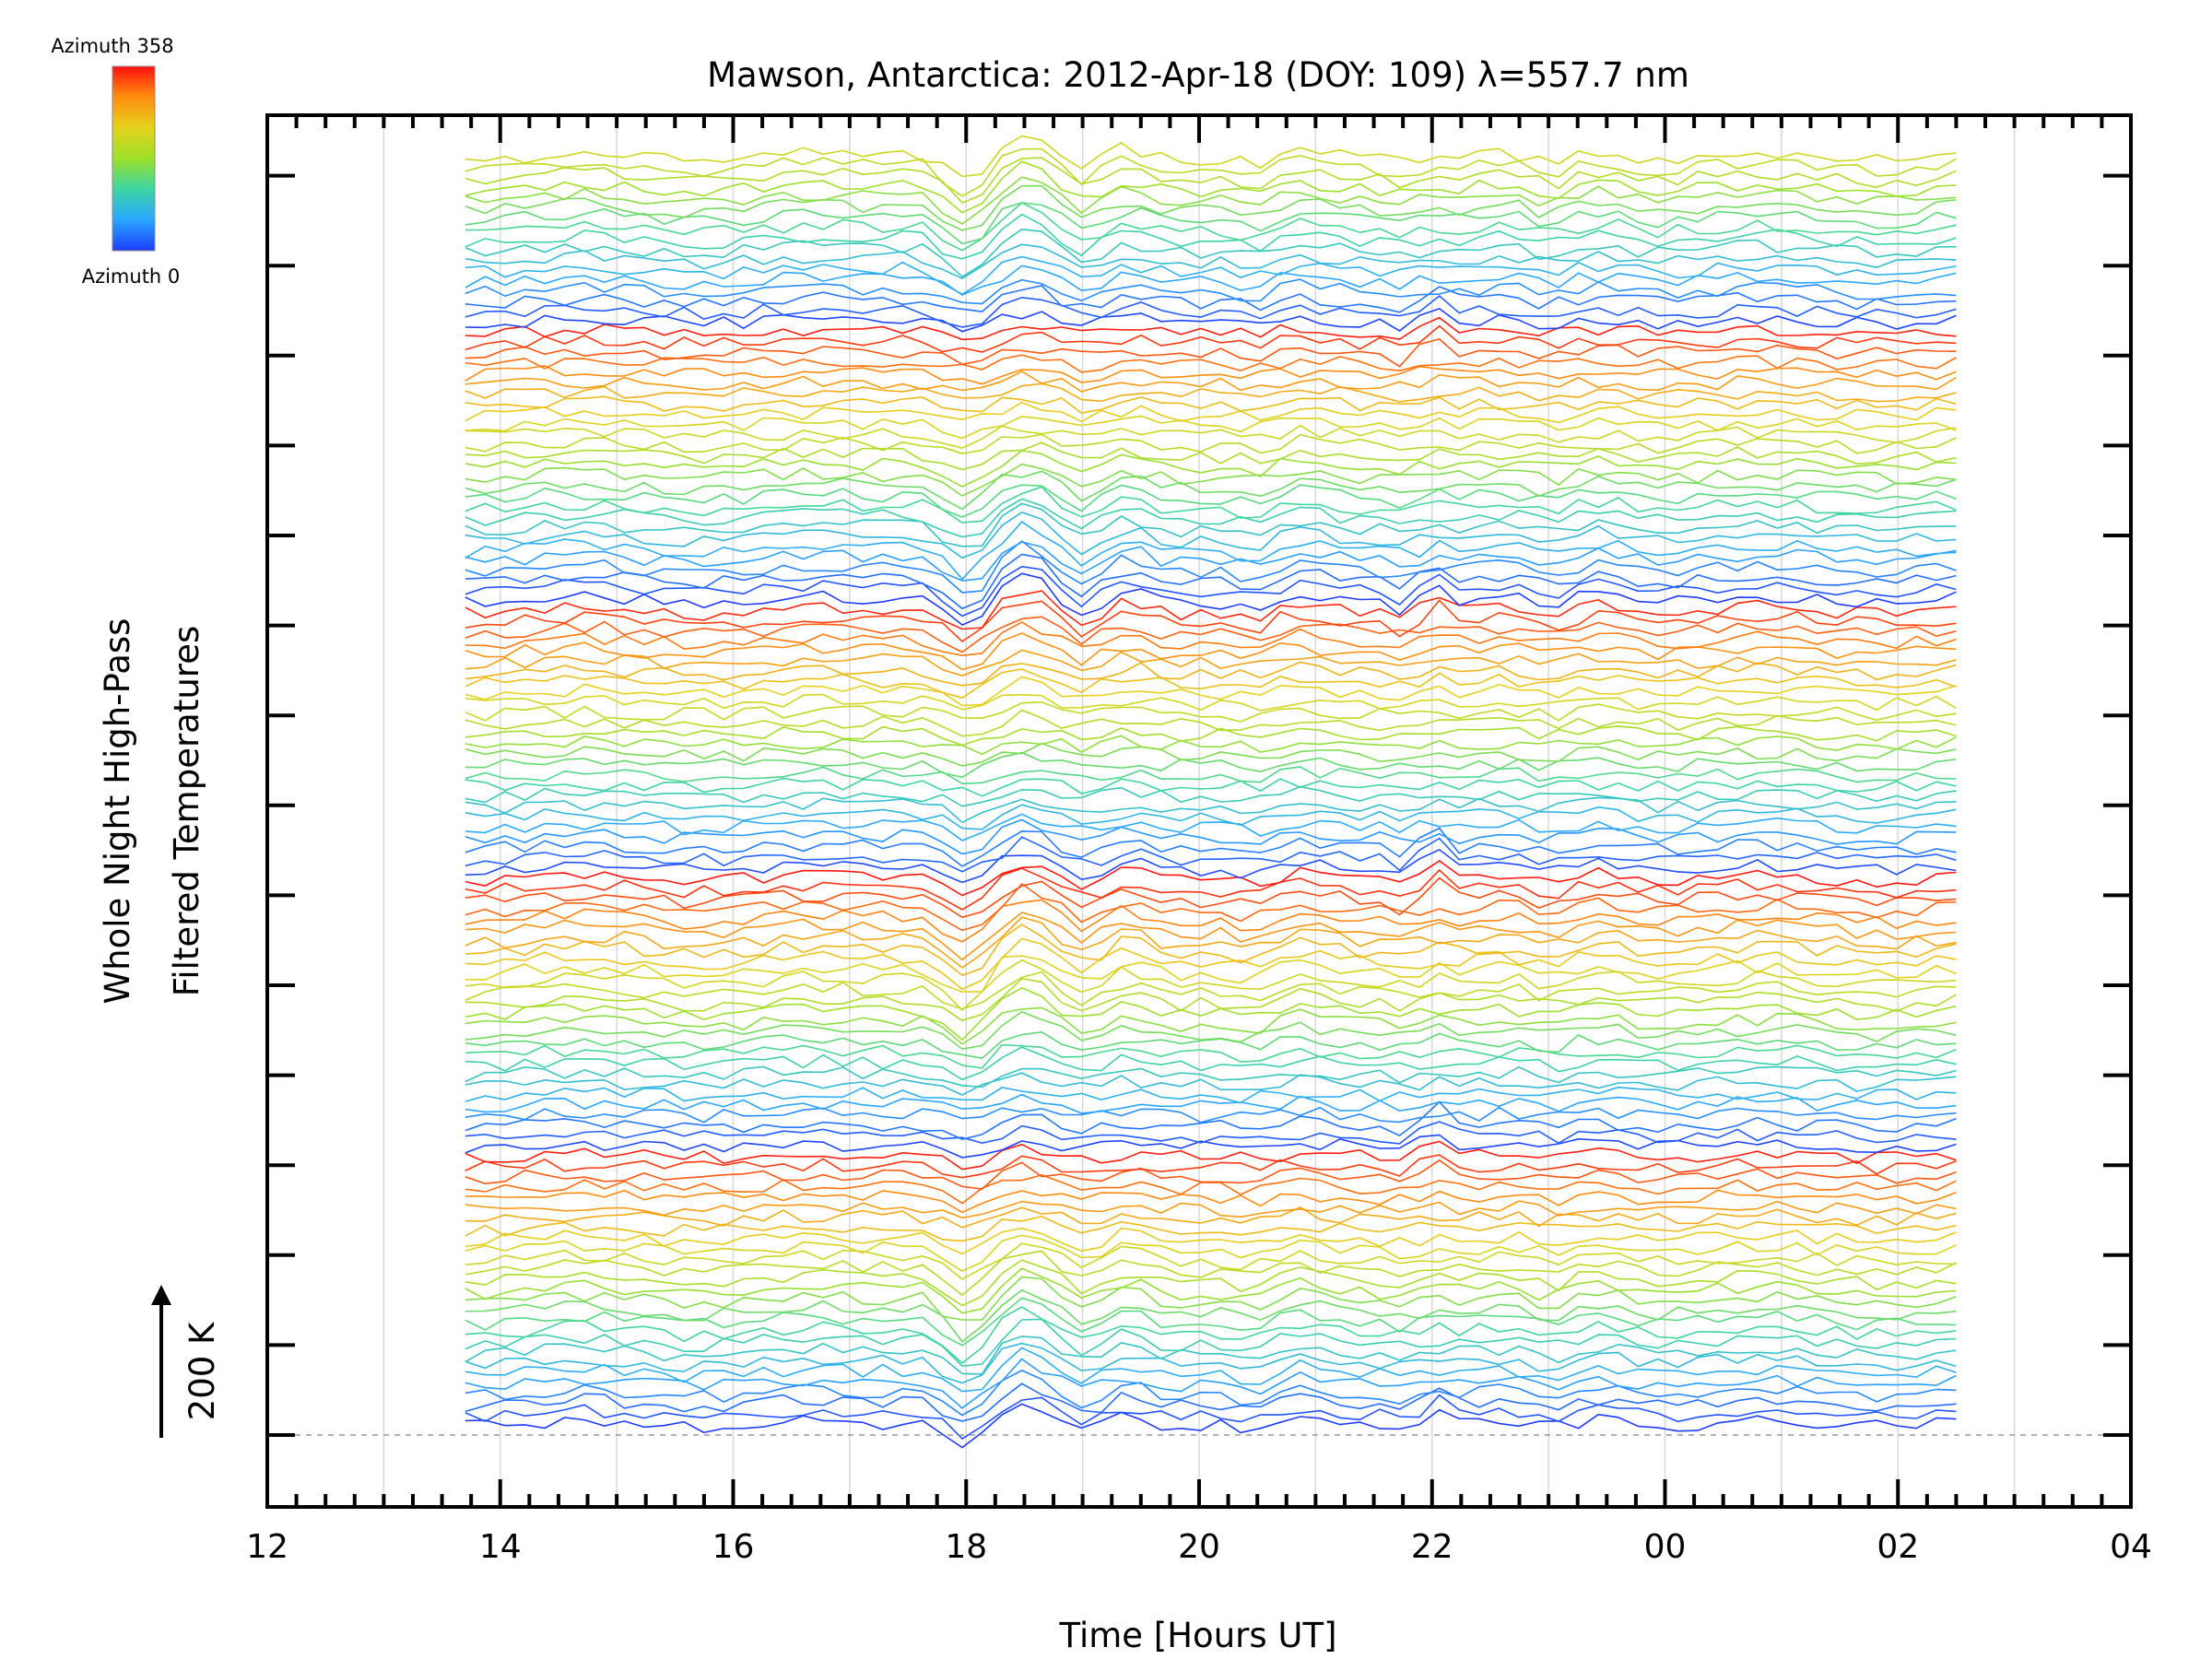  What do you see at coordinates (733, 1547) in the screenshot?
I see `x-tick-label: 16` at bounding box center [733, 1547].